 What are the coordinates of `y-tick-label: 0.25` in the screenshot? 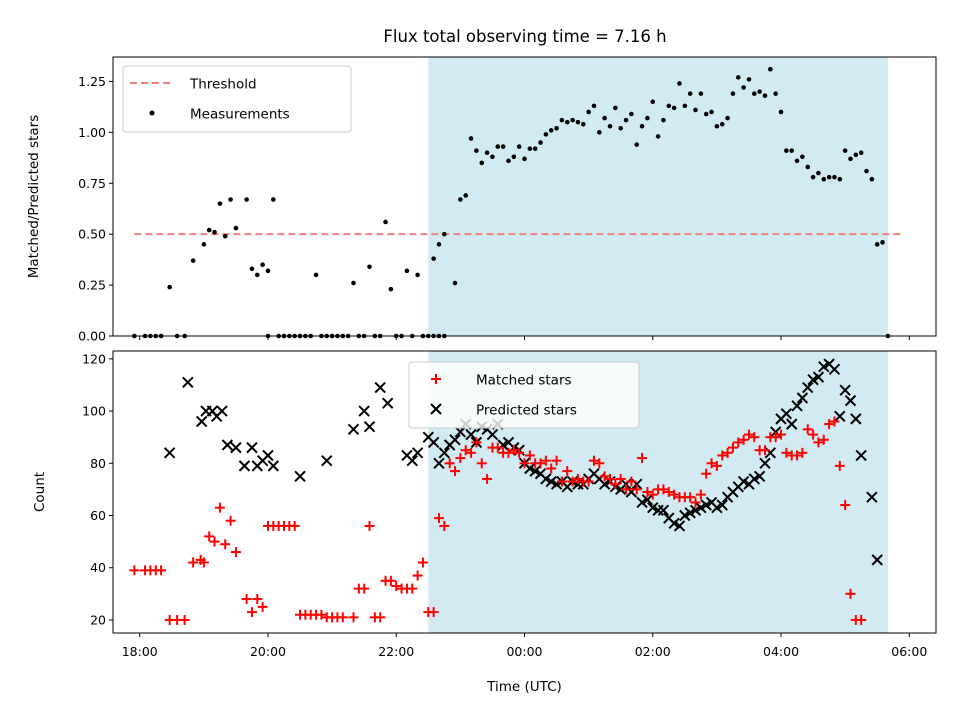 It's located at (92, 285).